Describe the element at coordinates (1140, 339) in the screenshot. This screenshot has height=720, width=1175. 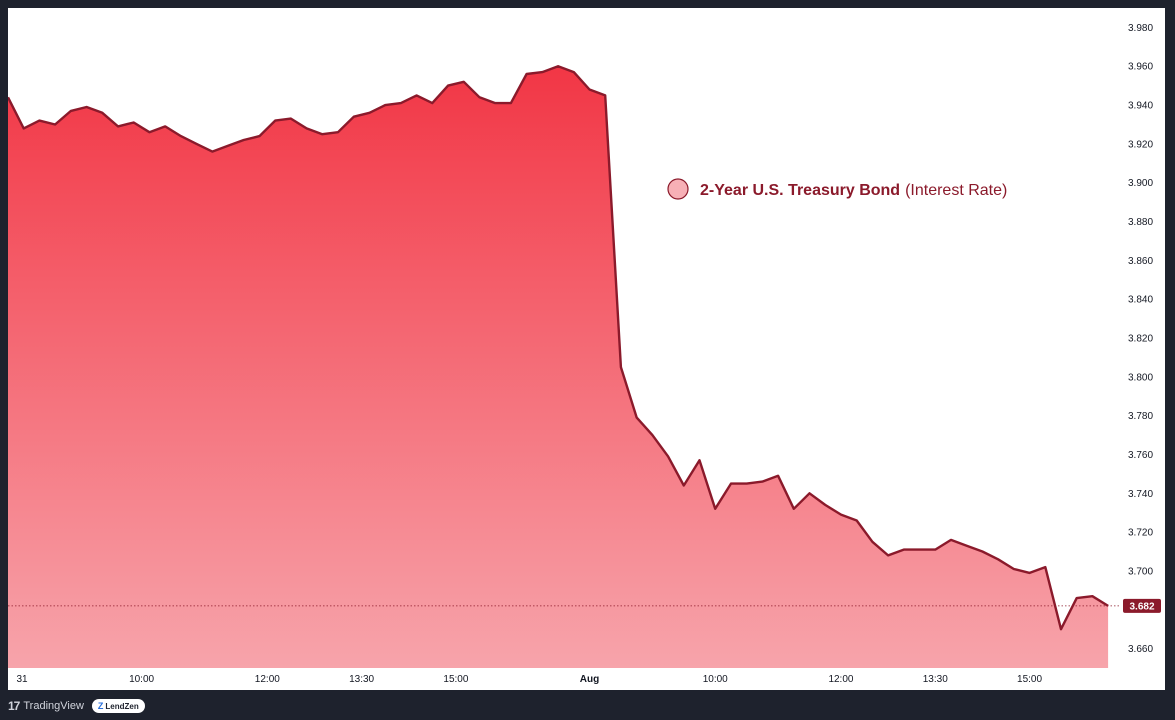
I see `y-tick-label: 3.820` at that location.